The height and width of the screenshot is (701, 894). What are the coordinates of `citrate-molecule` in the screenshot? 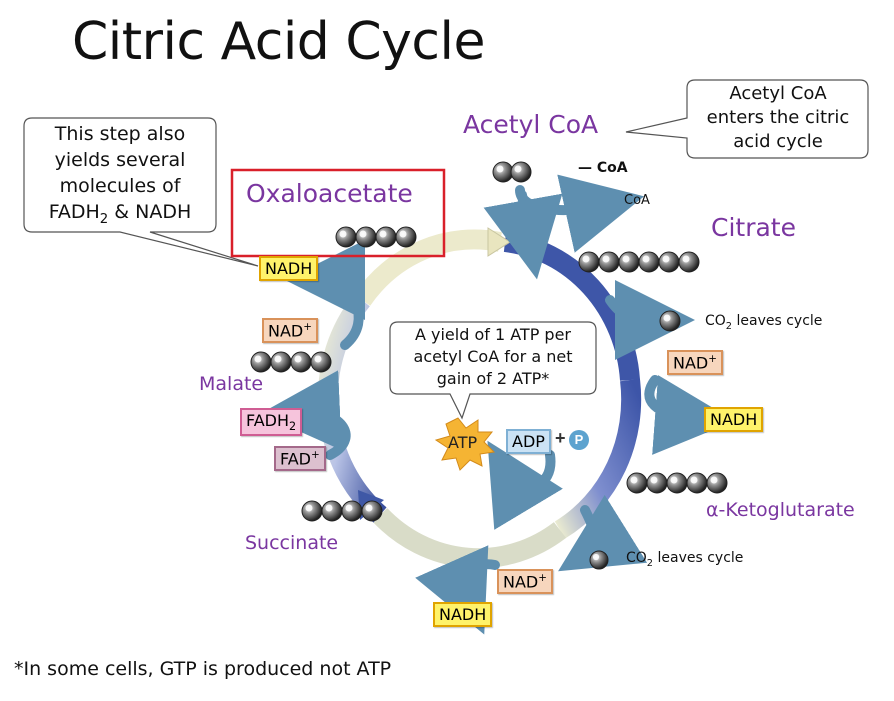 It's located at (639, 262).